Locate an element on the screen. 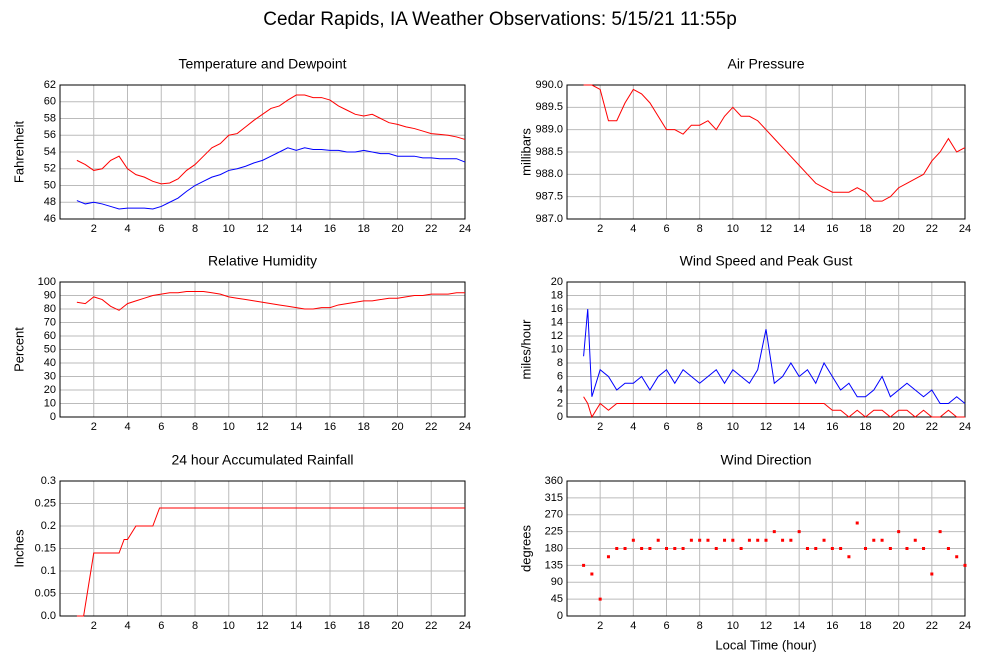 The width and height of the screenshot is (1000, 660). y-tick-label: 45 is located at coordinates (557, 599).